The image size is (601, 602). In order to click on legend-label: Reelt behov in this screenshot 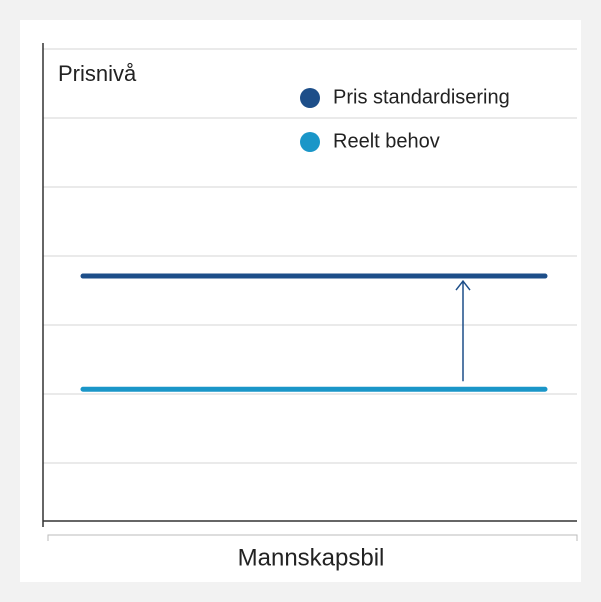, I will do `click(386, 141)`.